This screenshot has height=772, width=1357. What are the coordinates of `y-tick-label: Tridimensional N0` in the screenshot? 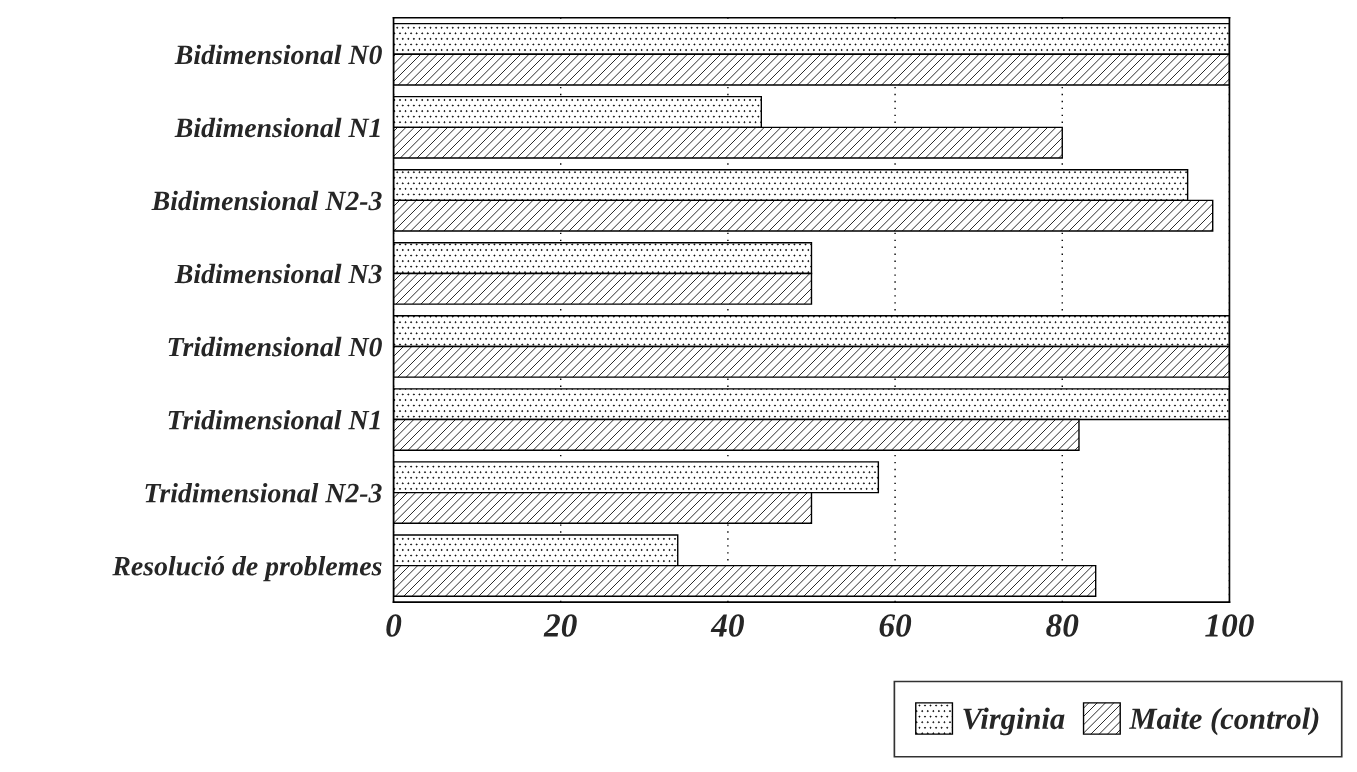 It's located at (275, 346).